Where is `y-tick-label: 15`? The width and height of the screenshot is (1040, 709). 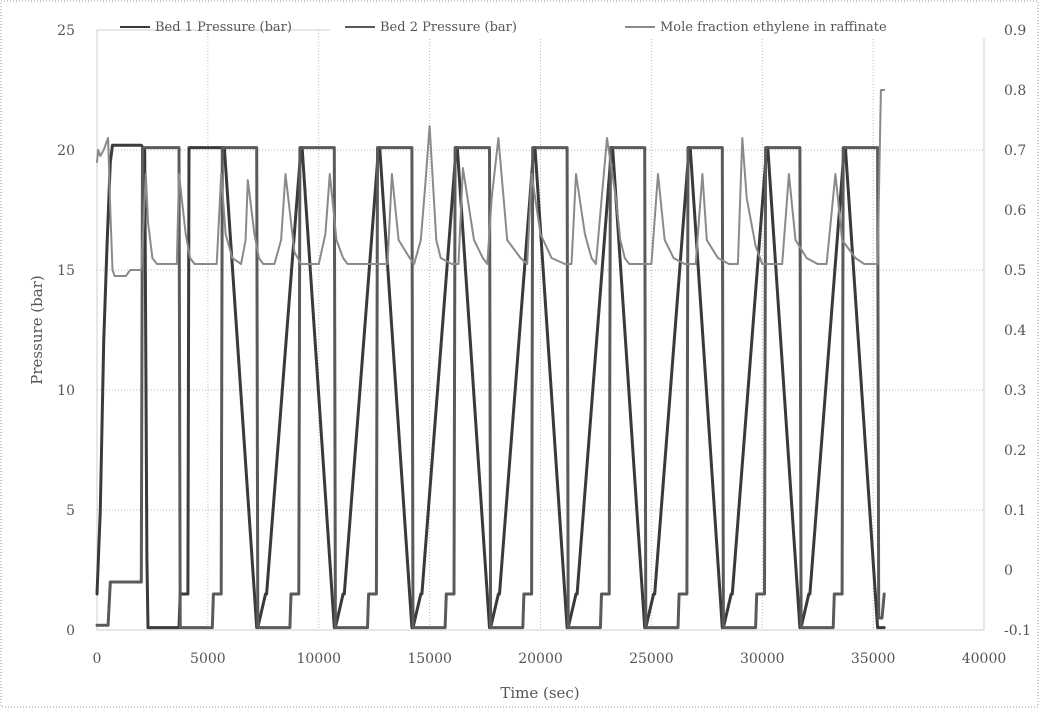
y-tick-label: 15 is located at coordinates (66, 271).